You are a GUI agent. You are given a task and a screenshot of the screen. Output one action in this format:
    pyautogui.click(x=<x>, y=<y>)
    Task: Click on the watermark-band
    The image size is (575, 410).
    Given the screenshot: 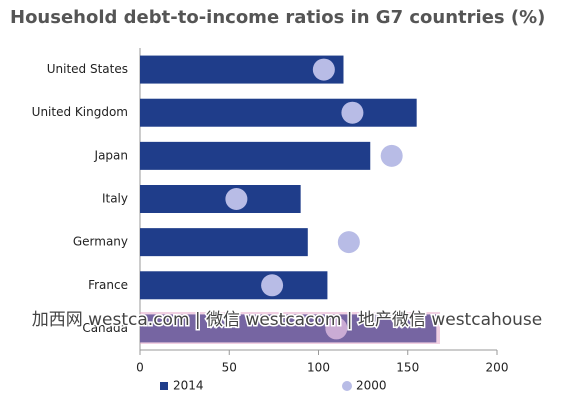 What is the action you would take?
    pyautogui.click(x=290, y=328)
    